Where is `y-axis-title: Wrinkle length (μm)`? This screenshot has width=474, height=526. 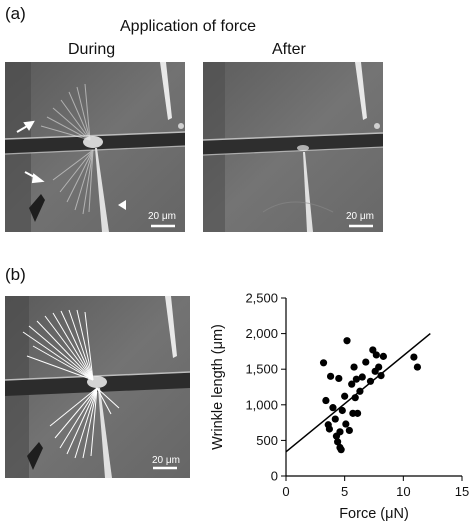 y-axis-title: Wrinkle length (μm) is located at coordinates (218, 387).